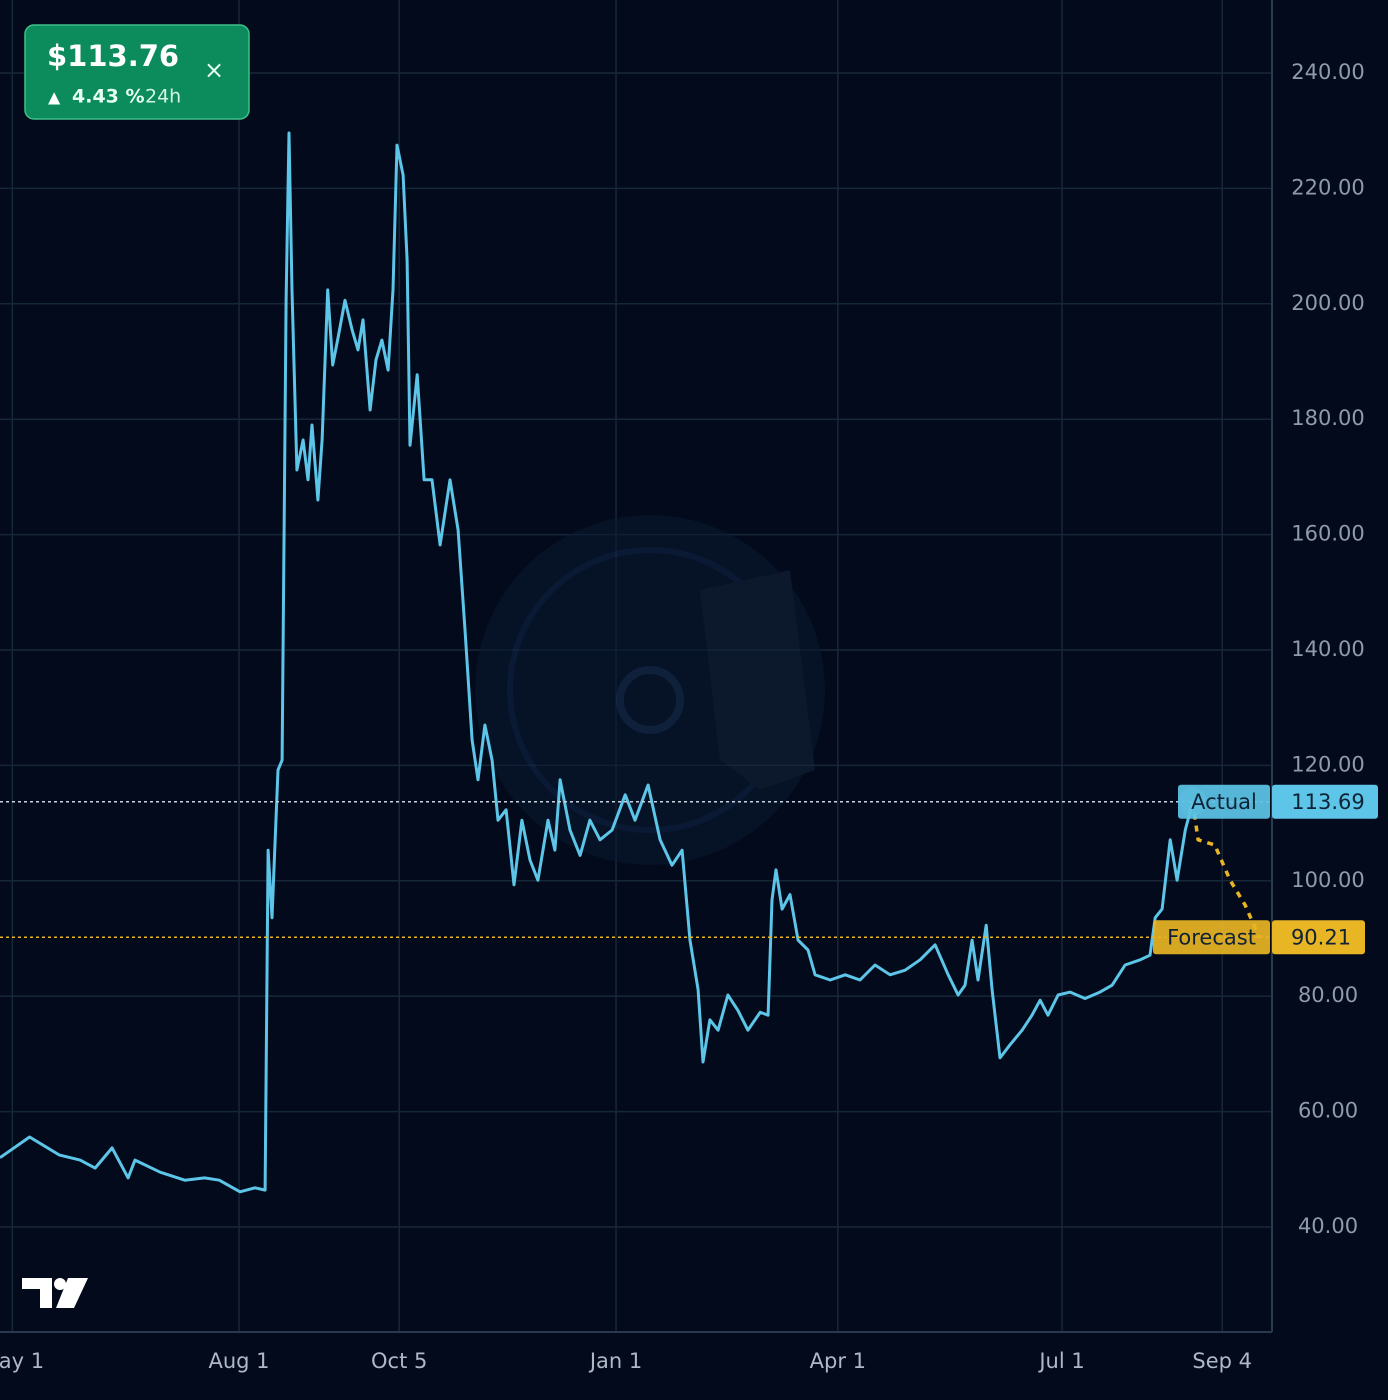 This screenshot has height=1400, width=1388. Describe the element at coordinates (113, 56) in the screenshot. I see `badge-price: $113.76` at that location.